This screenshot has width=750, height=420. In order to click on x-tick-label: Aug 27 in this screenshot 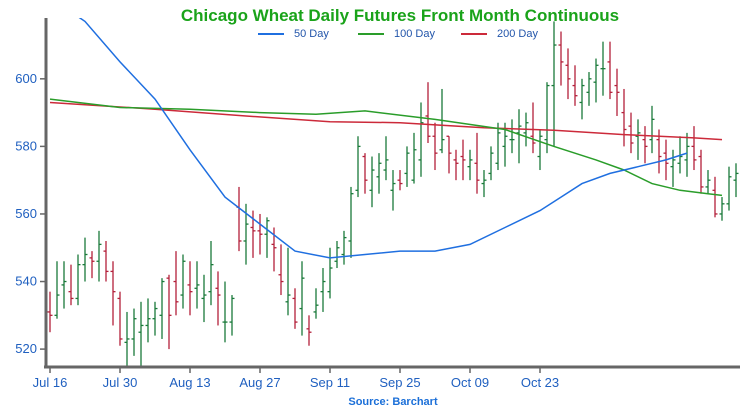, I will do `click(259, 382)`.